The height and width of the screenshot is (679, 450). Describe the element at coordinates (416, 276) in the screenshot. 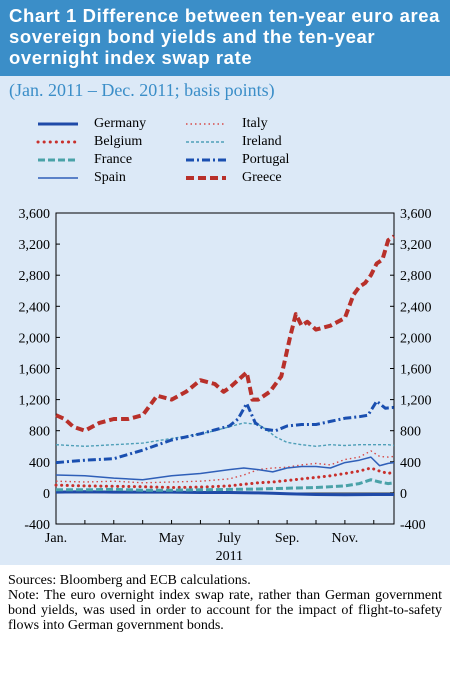

I see `y-tick-label-right: 2,800` at that location.